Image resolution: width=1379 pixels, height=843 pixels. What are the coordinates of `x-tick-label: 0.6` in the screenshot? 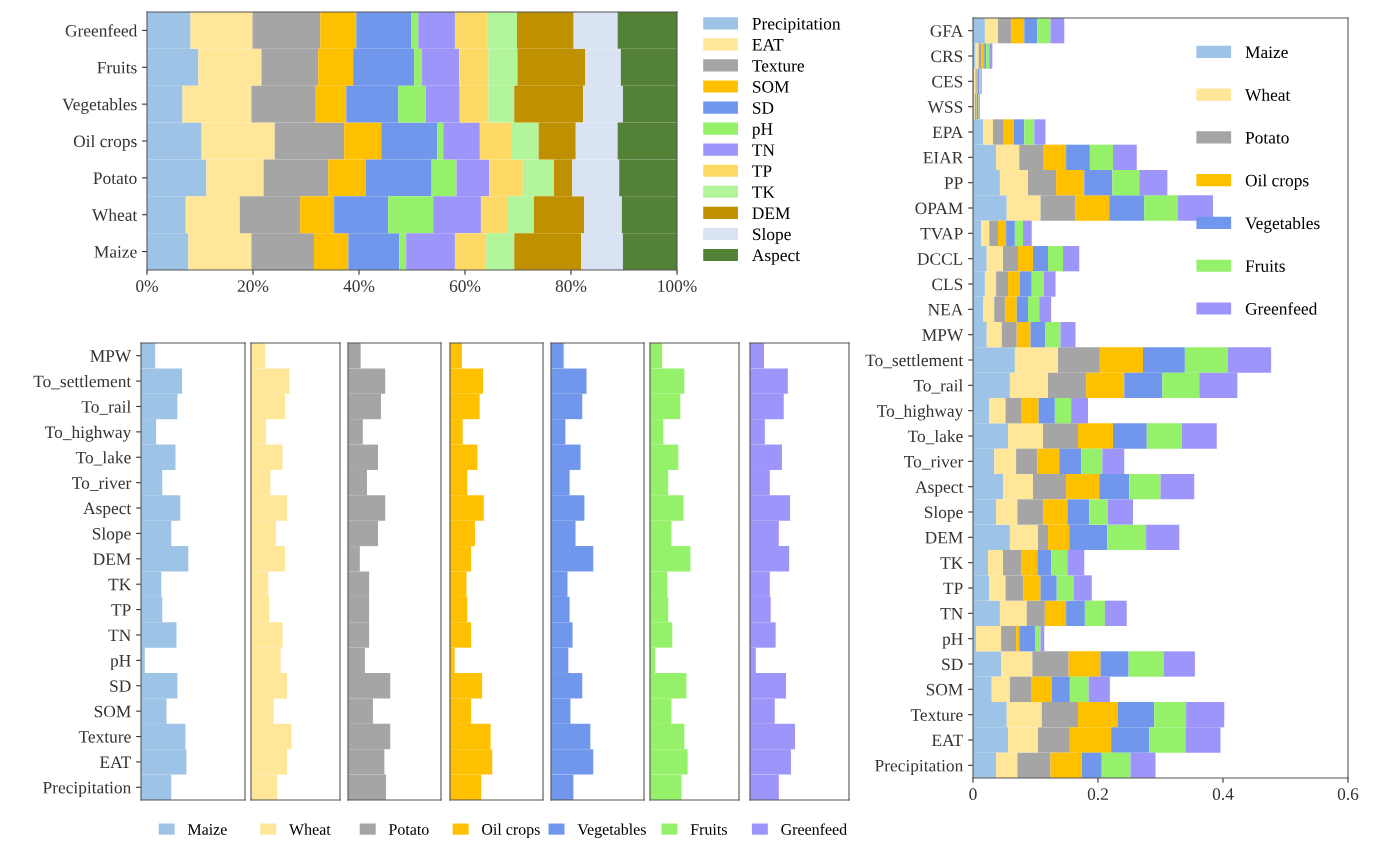 It's located at (1348, 794).